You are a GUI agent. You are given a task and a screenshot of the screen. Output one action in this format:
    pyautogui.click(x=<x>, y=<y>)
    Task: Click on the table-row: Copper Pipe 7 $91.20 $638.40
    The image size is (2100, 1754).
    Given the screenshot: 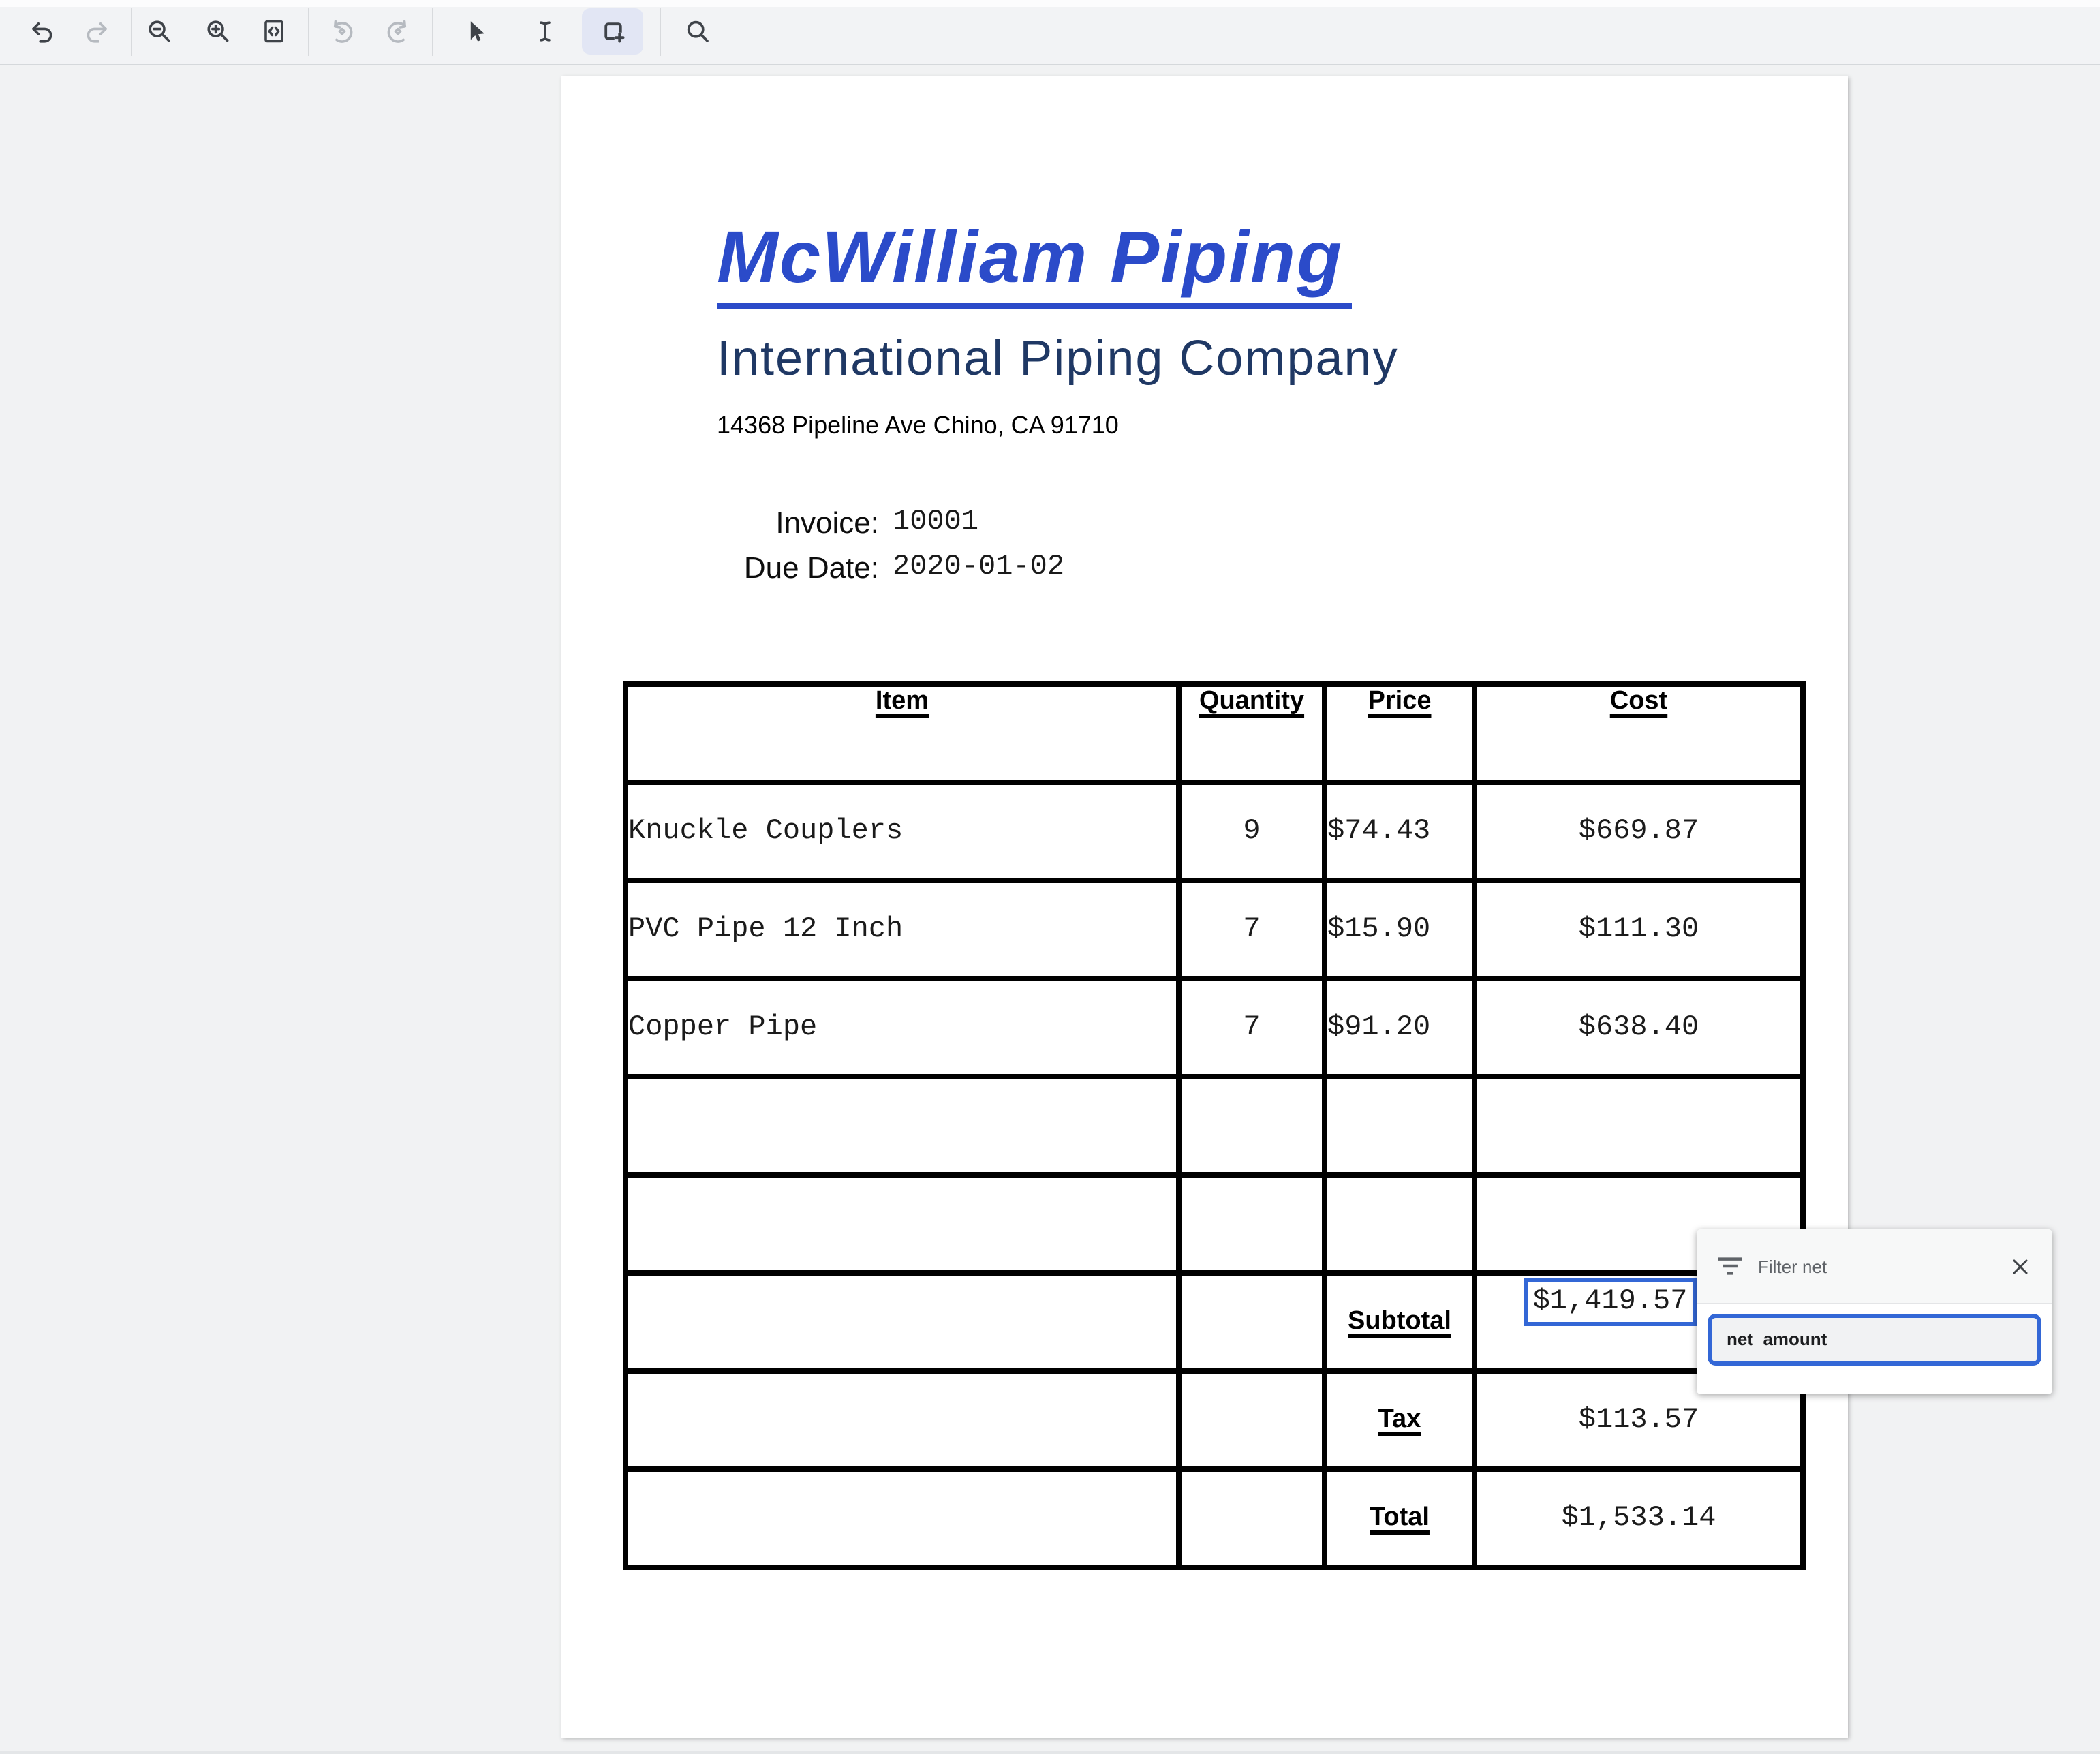 What is the action you would take?
    pyautogui.click(x=1214, y=1027)
    